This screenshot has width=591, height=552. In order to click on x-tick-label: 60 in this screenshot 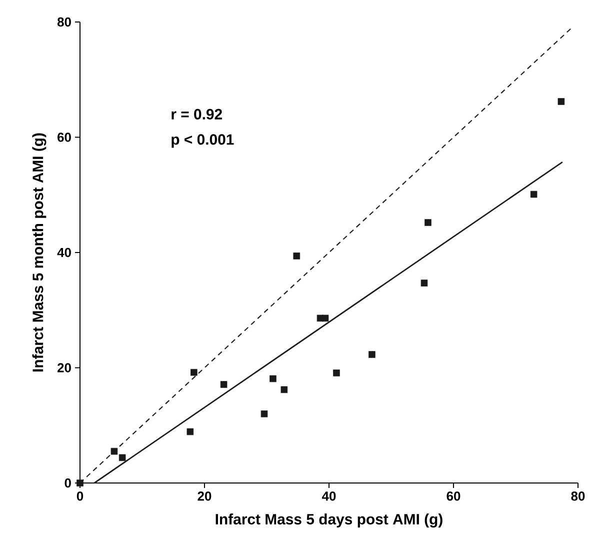, I will do `click(453, 496)`.